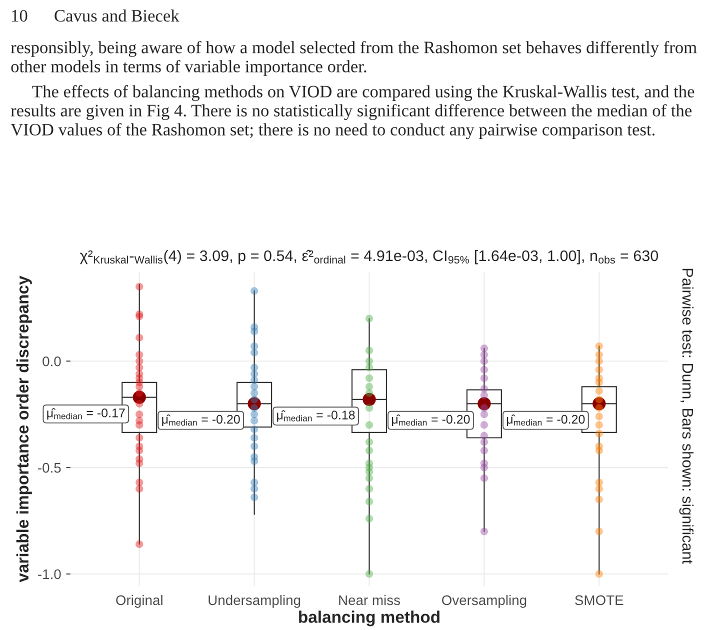  What do you see at coordinates (96, 15) in the screenshot?
I see `text: 10 Cavus and Biecek` at bounding box center [96, 15].